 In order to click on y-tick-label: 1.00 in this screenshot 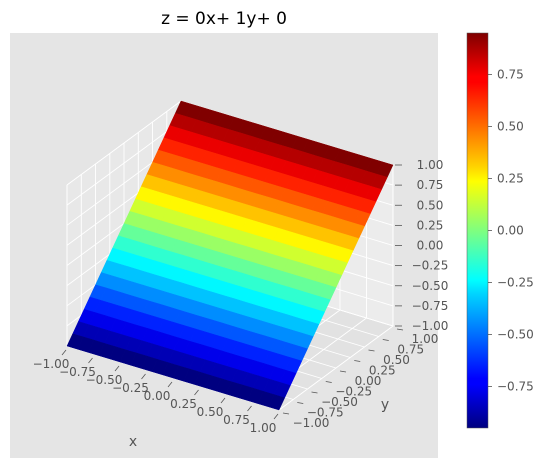, I will do `click(425, 339)`.